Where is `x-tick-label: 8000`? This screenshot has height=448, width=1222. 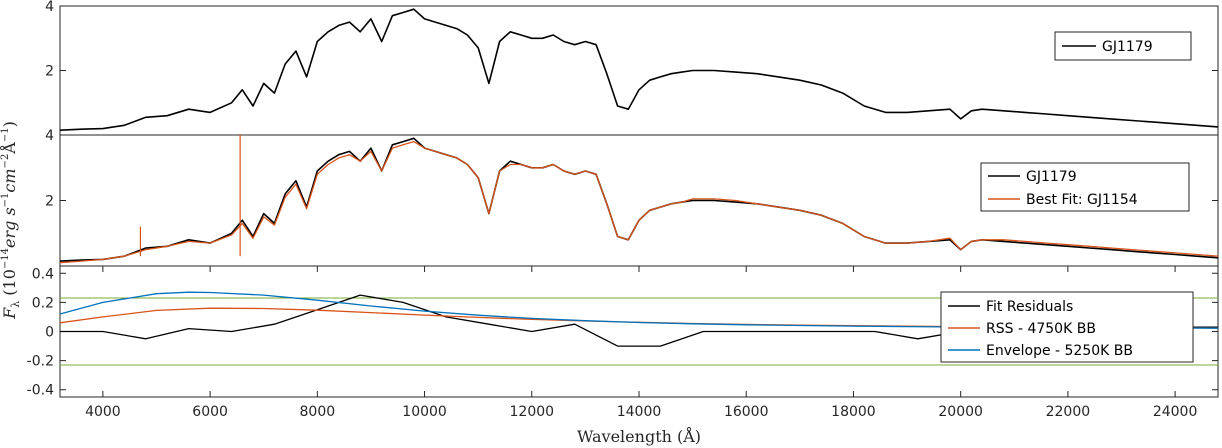 x-tick-label: 8000 is located at coordinates (318, 412).